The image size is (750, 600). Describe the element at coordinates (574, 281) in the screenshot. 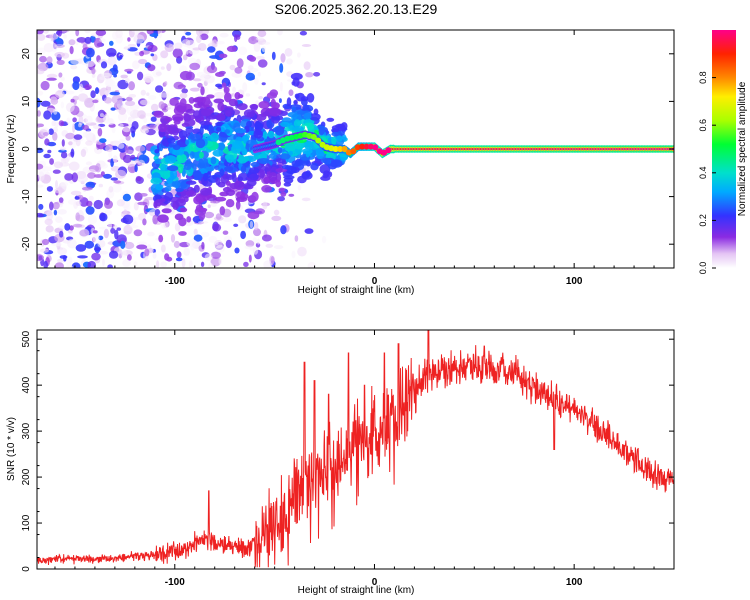

I see `x-tick-label: 100` at that location.